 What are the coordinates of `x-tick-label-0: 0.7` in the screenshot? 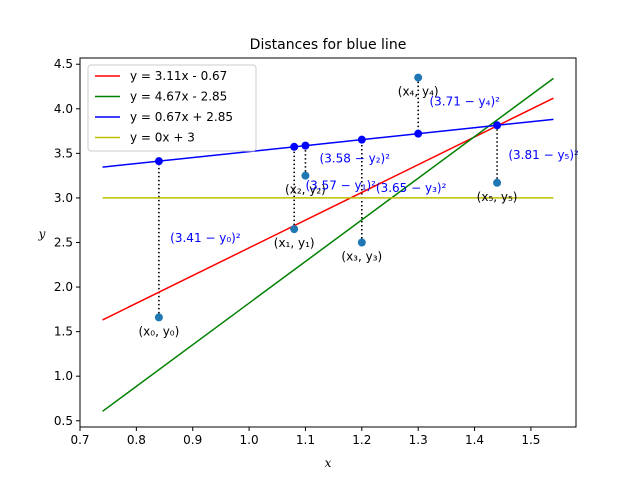 It's located at (79, 440).